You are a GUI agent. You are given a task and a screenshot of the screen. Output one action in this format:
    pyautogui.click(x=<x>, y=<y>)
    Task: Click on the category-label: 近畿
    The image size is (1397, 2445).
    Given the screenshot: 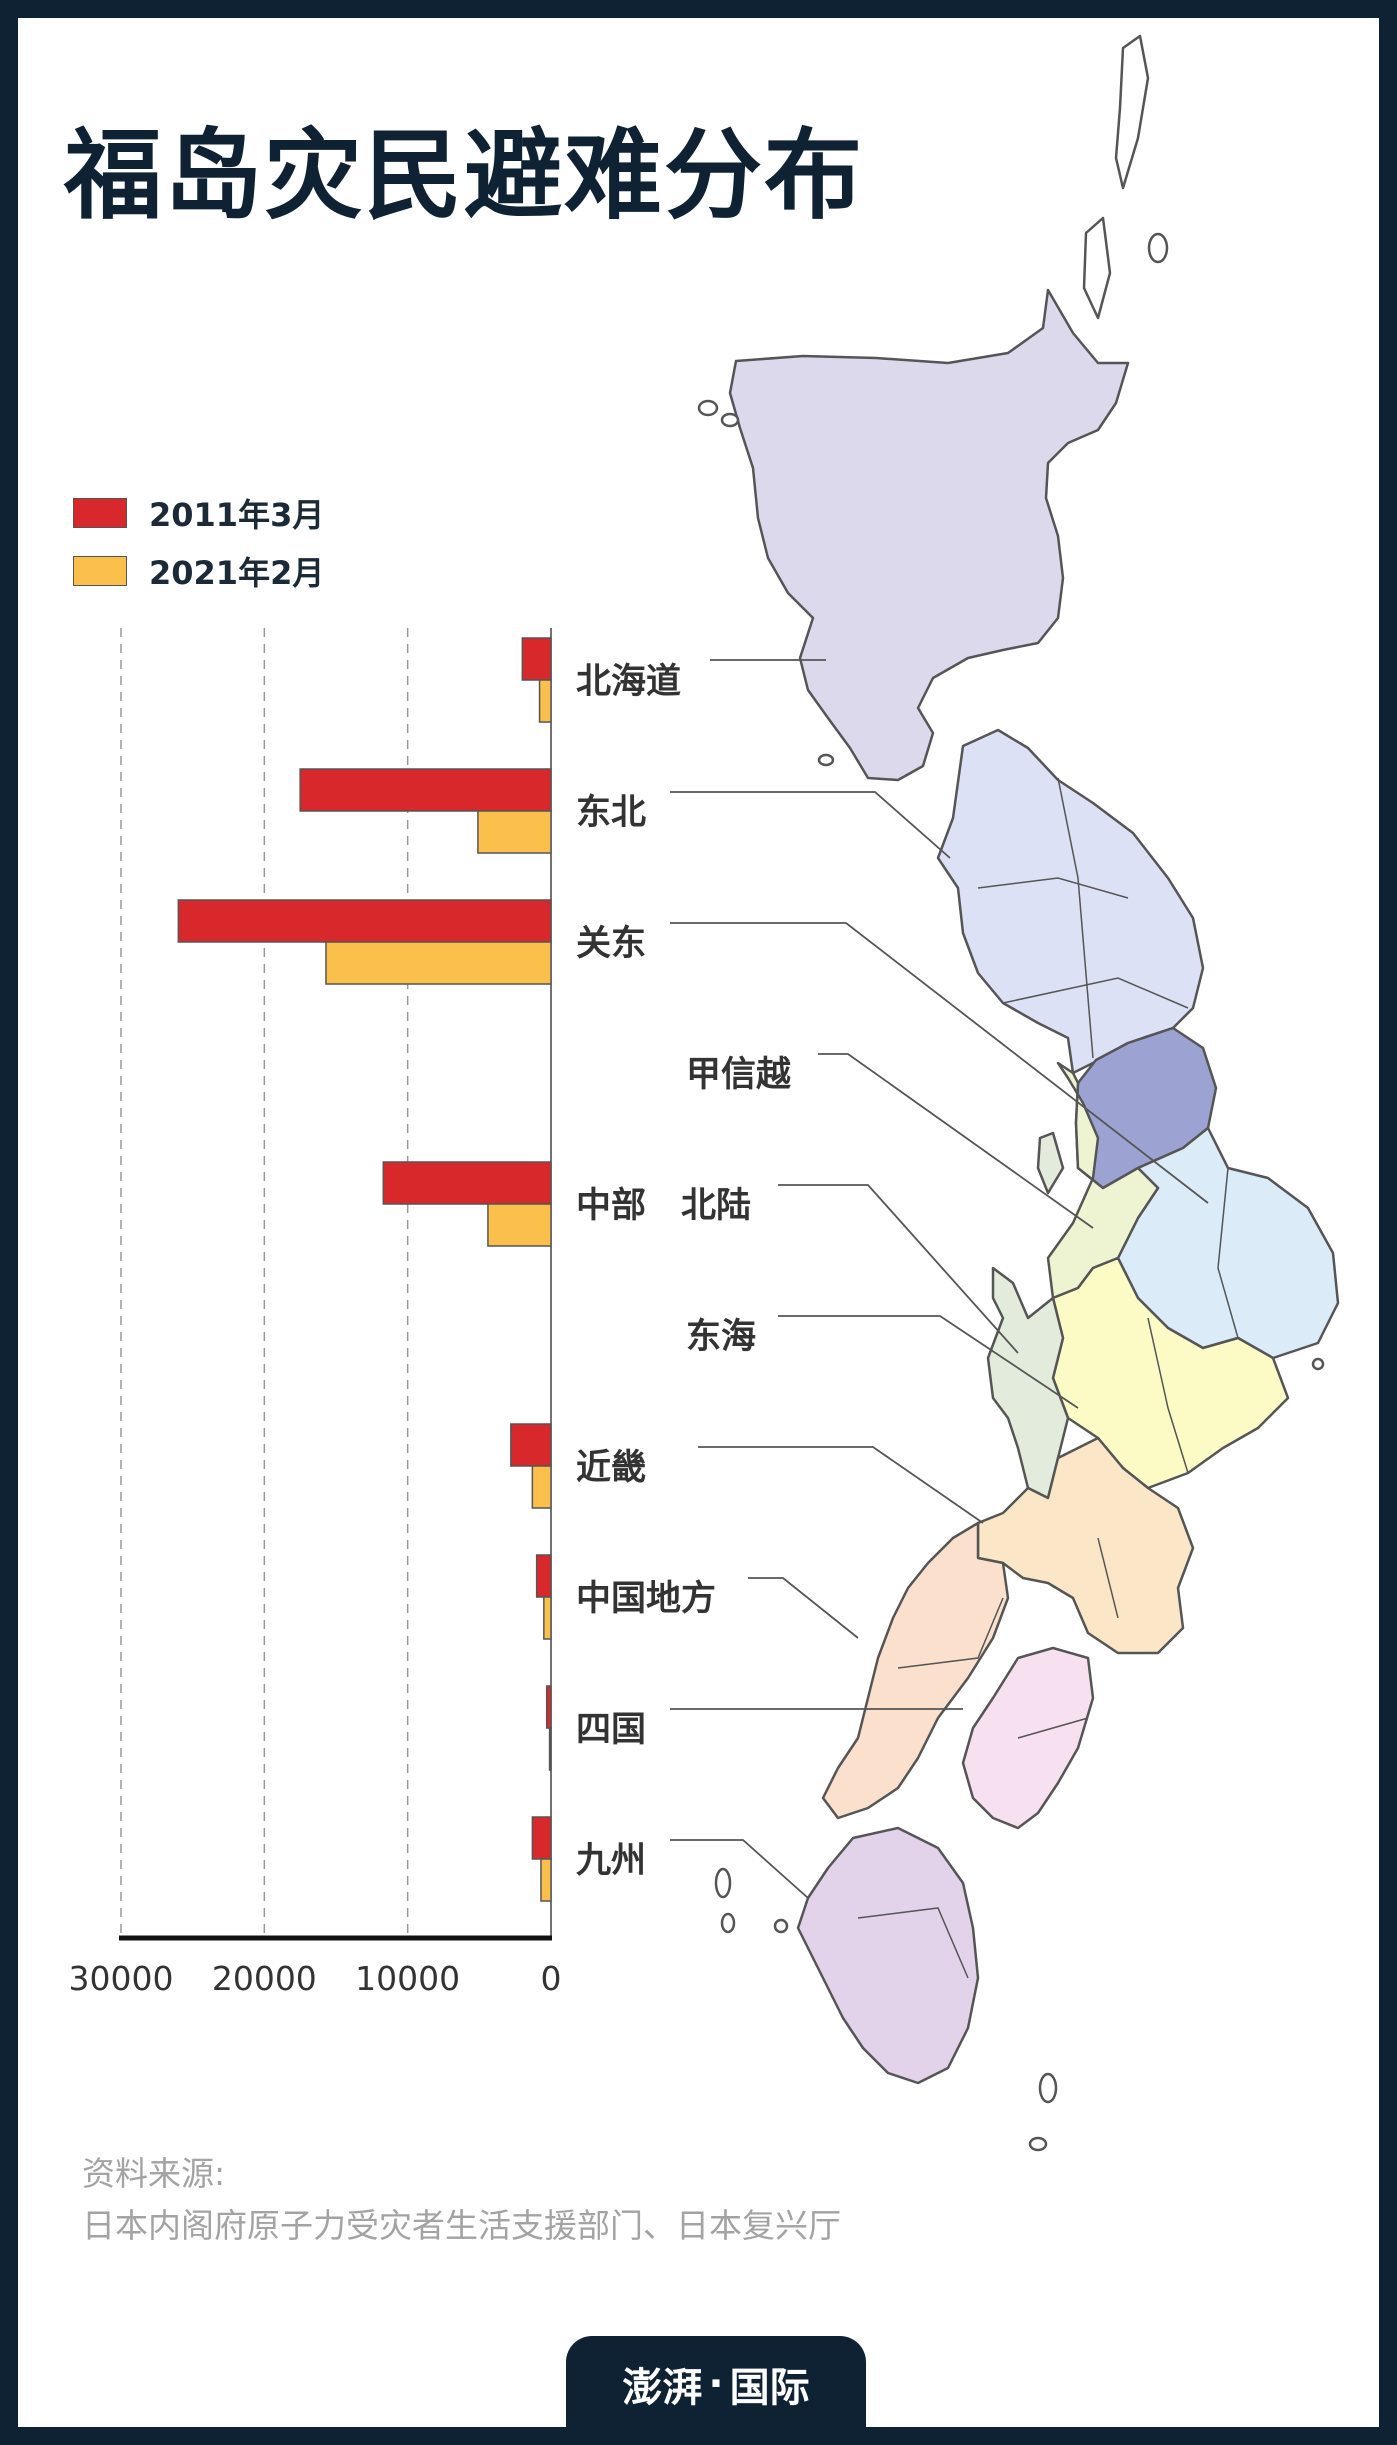 What is the action you would take?
    pyautogui.click(x=611, y=1468)
    